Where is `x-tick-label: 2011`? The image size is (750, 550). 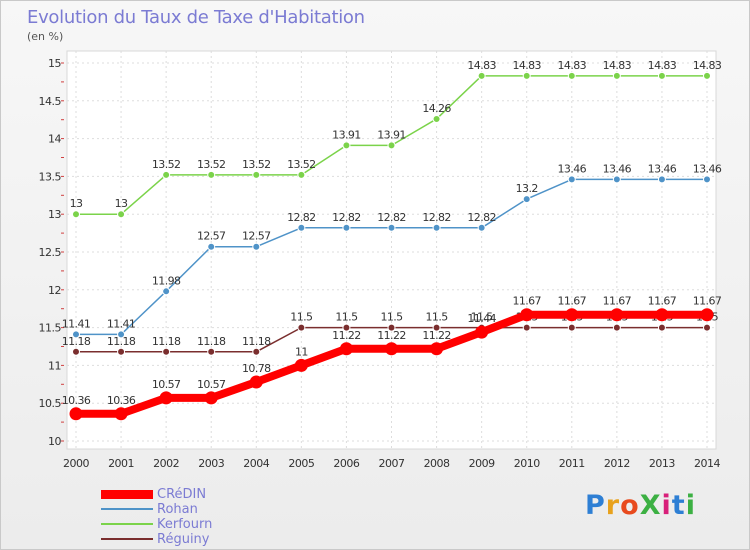
x-tick-label: 2011 is located at coordinates (572, 463).